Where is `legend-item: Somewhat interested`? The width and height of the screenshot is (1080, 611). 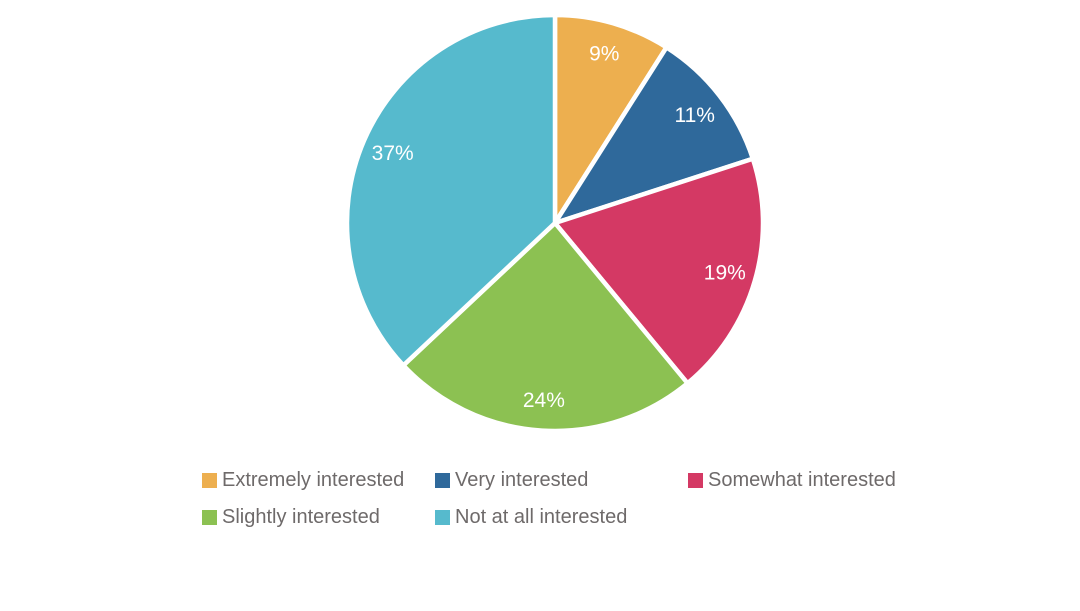 legend-item: Somewhat interested is located at coordinates (792, 480).